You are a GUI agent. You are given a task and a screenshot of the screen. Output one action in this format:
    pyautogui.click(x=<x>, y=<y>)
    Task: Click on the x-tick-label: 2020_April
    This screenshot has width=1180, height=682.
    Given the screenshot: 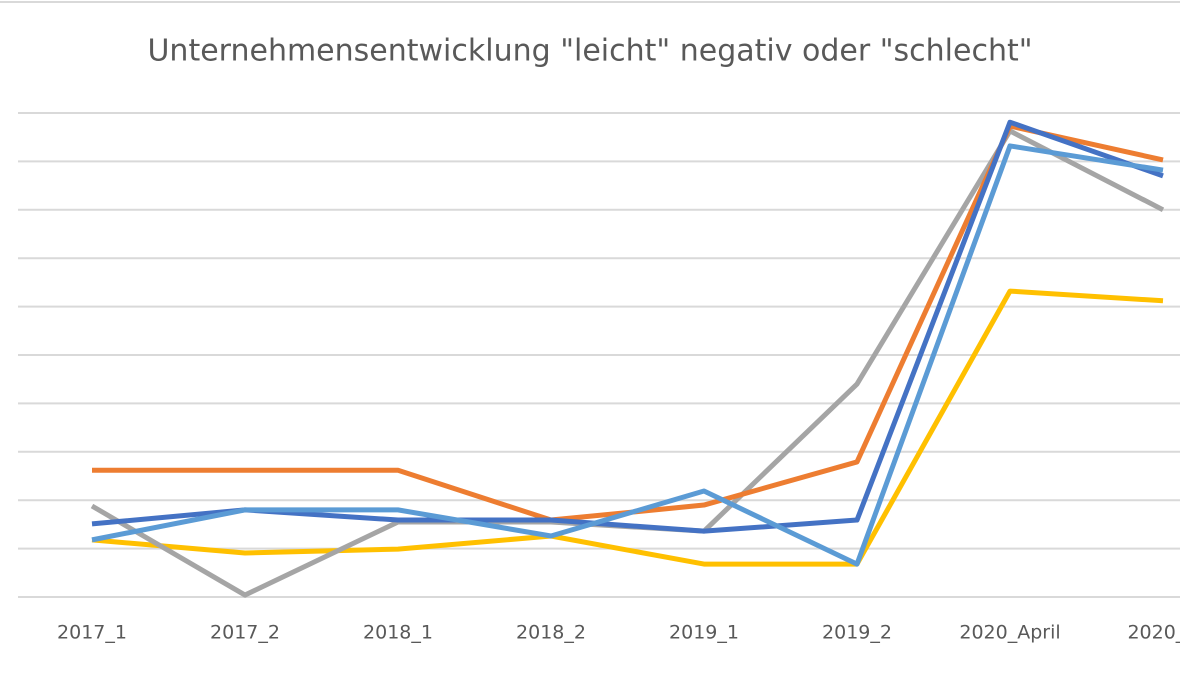 What is the action you would take?
    pyautogui.click(x=1009, y=633)
    